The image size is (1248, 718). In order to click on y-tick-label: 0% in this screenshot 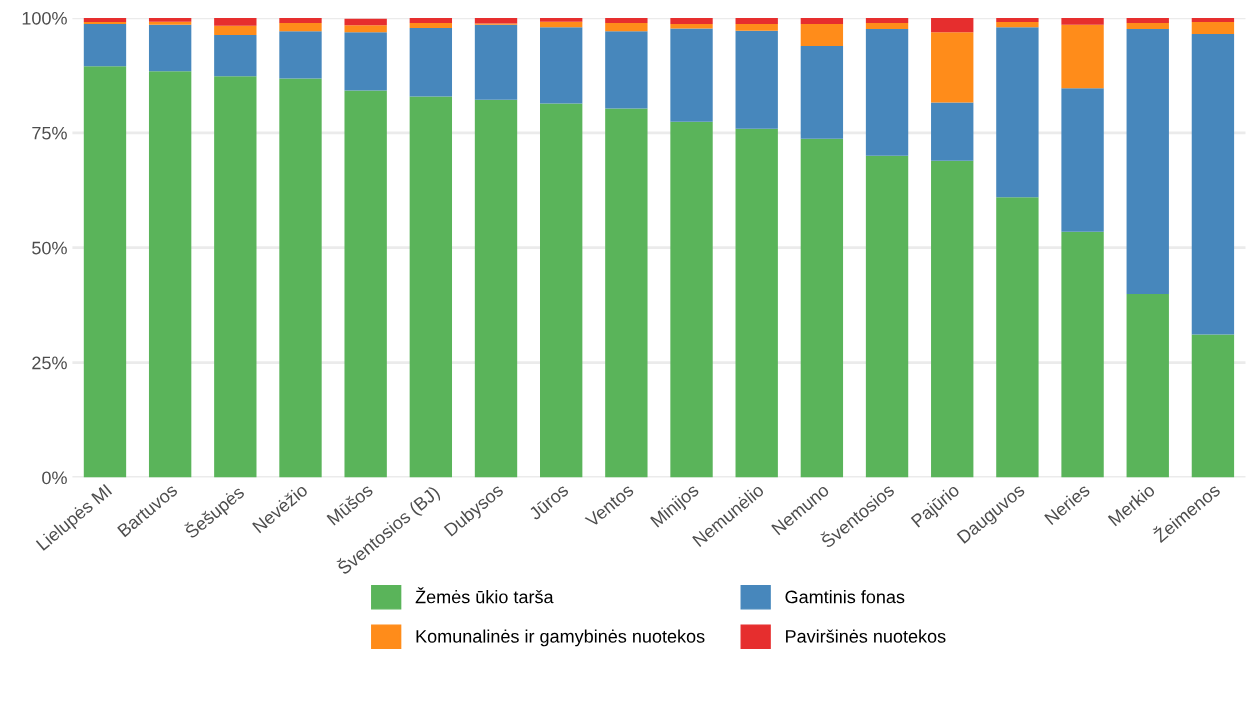, I will do `click(54, 478)`.